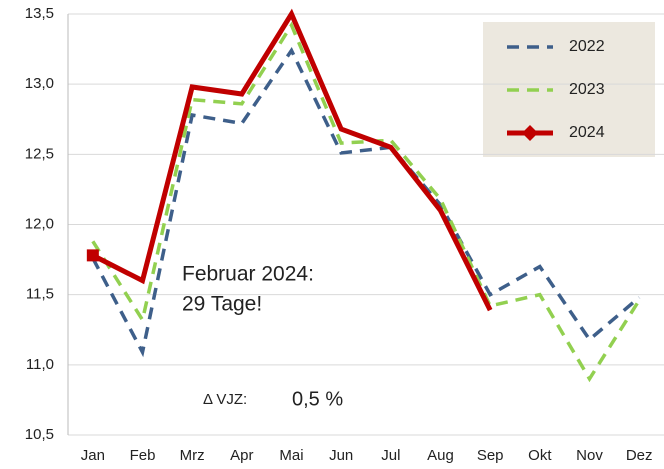  Describe the element at coordinates (291, 455) in the screenshot. I see `x-tick-label: Mai` at that location.